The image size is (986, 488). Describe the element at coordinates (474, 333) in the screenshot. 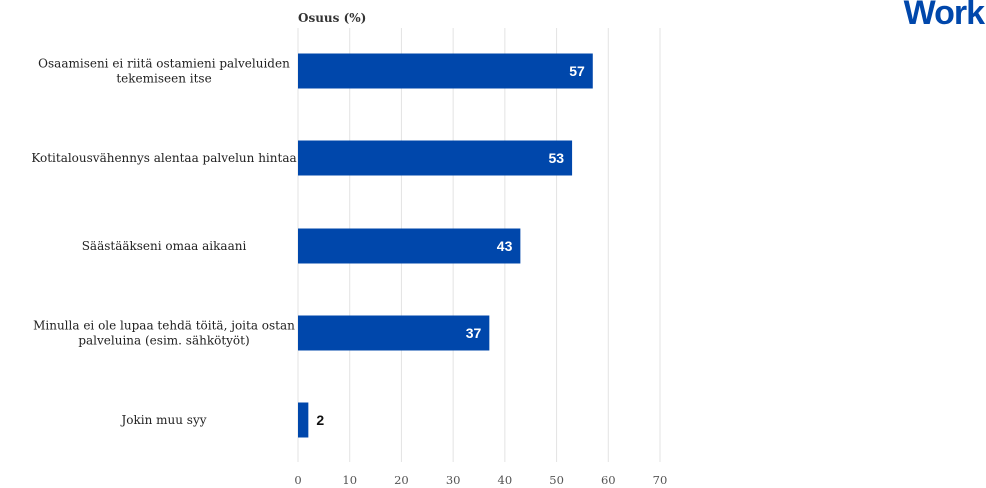

I see `bar-value-label: 37` at that location.